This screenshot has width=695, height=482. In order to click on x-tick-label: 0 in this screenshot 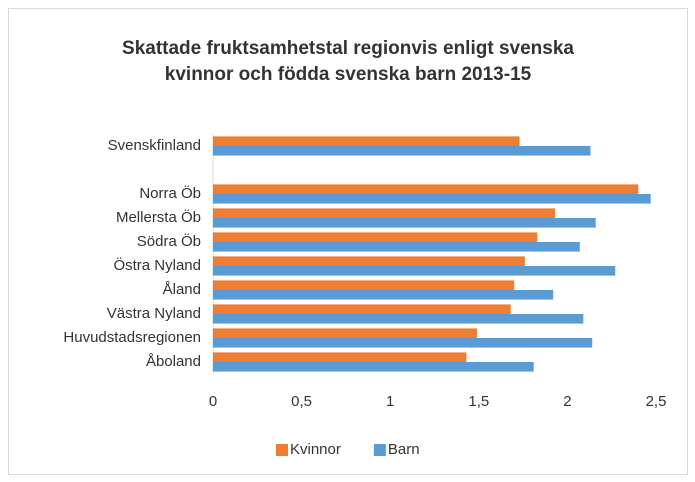, I will do `click(213, 401)`.